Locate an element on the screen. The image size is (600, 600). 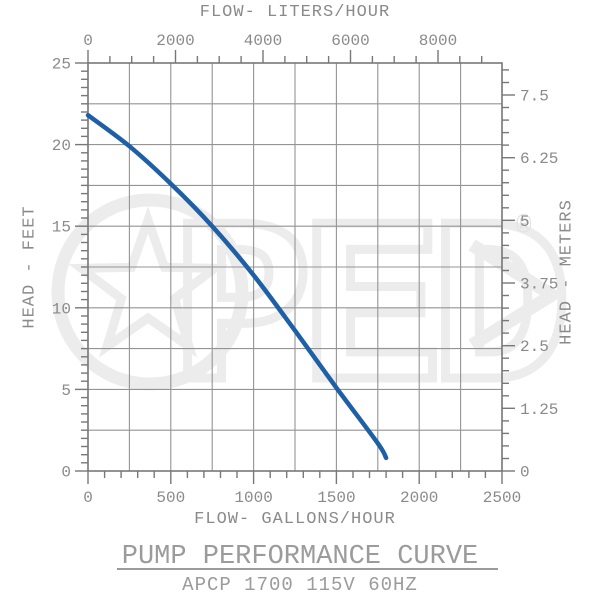
watermark-arrow-icon is located at coordinates (513, 295).